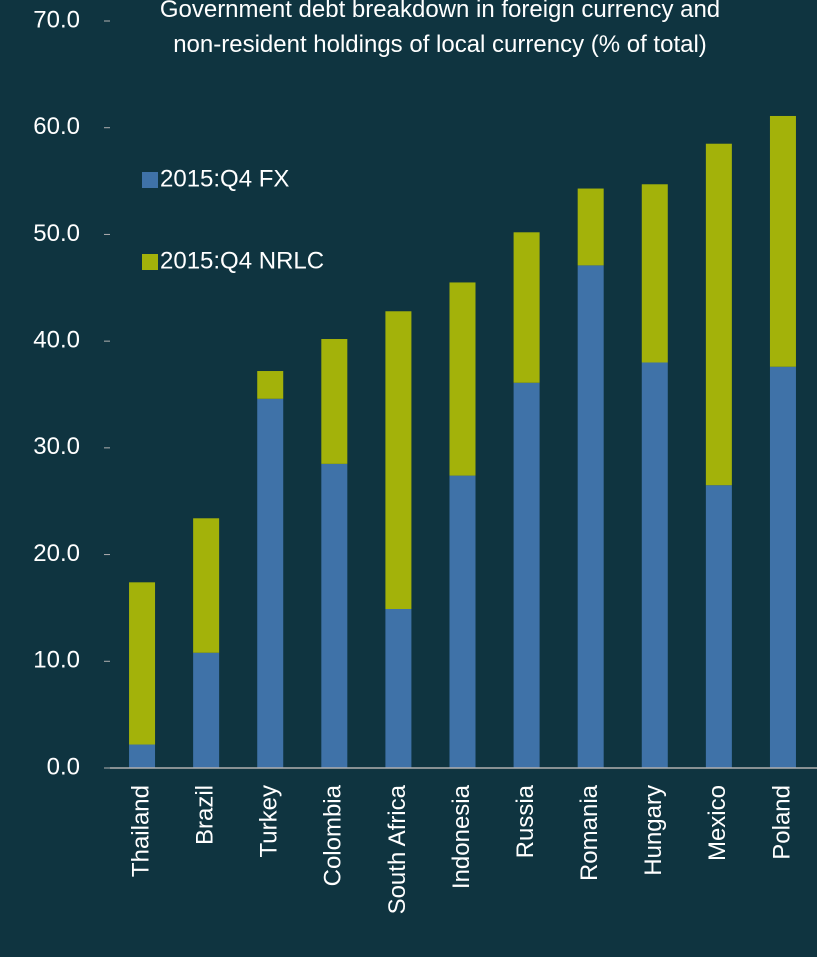  I want to click on y-tick-label: 60.0, so click(56, 126).